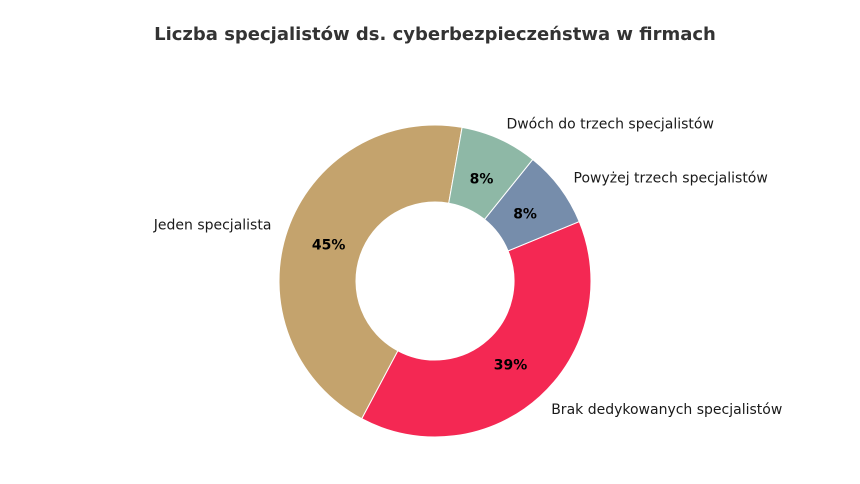 This screenshot has height=484, width=860. What do you see at coordinates (671, 178) in the screenshot?
I see `slice-category-label: Powyżej trzech specjalistów` at bounding box center [671, 178].